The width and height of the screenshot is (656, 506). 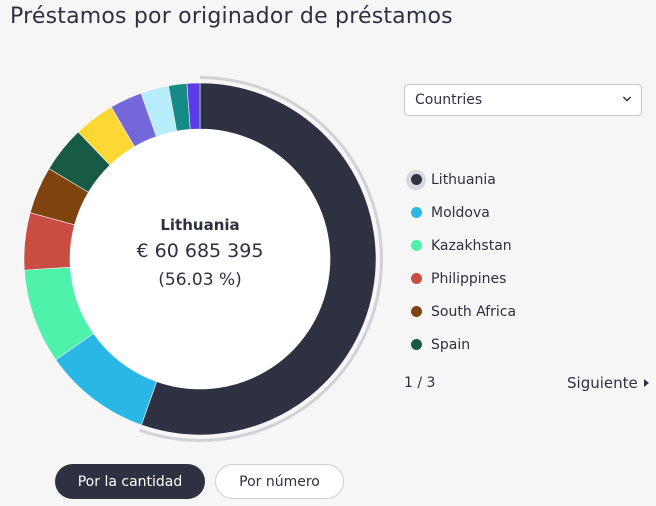 What do you see at coordinates (130, 481) in the screenshot?
I see `by-amount-button: Por la cantidad` at bounding box center [130, 481].